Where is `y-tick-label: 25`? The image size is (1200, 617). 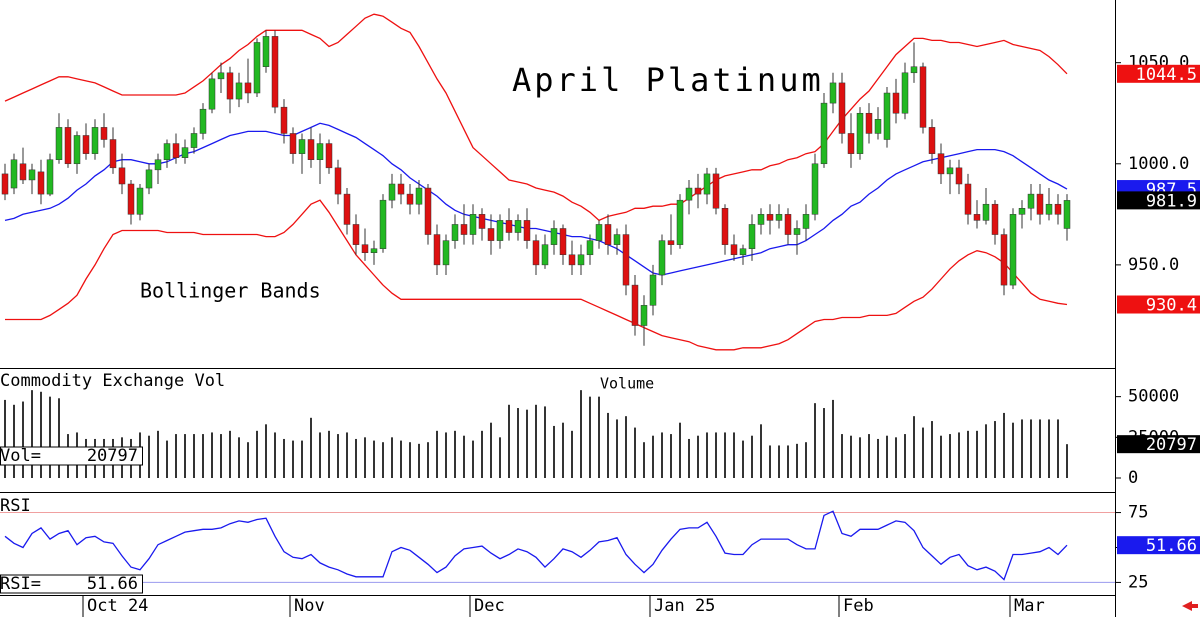 y-tick-label: 25 is located at coordinates (1138, 582).